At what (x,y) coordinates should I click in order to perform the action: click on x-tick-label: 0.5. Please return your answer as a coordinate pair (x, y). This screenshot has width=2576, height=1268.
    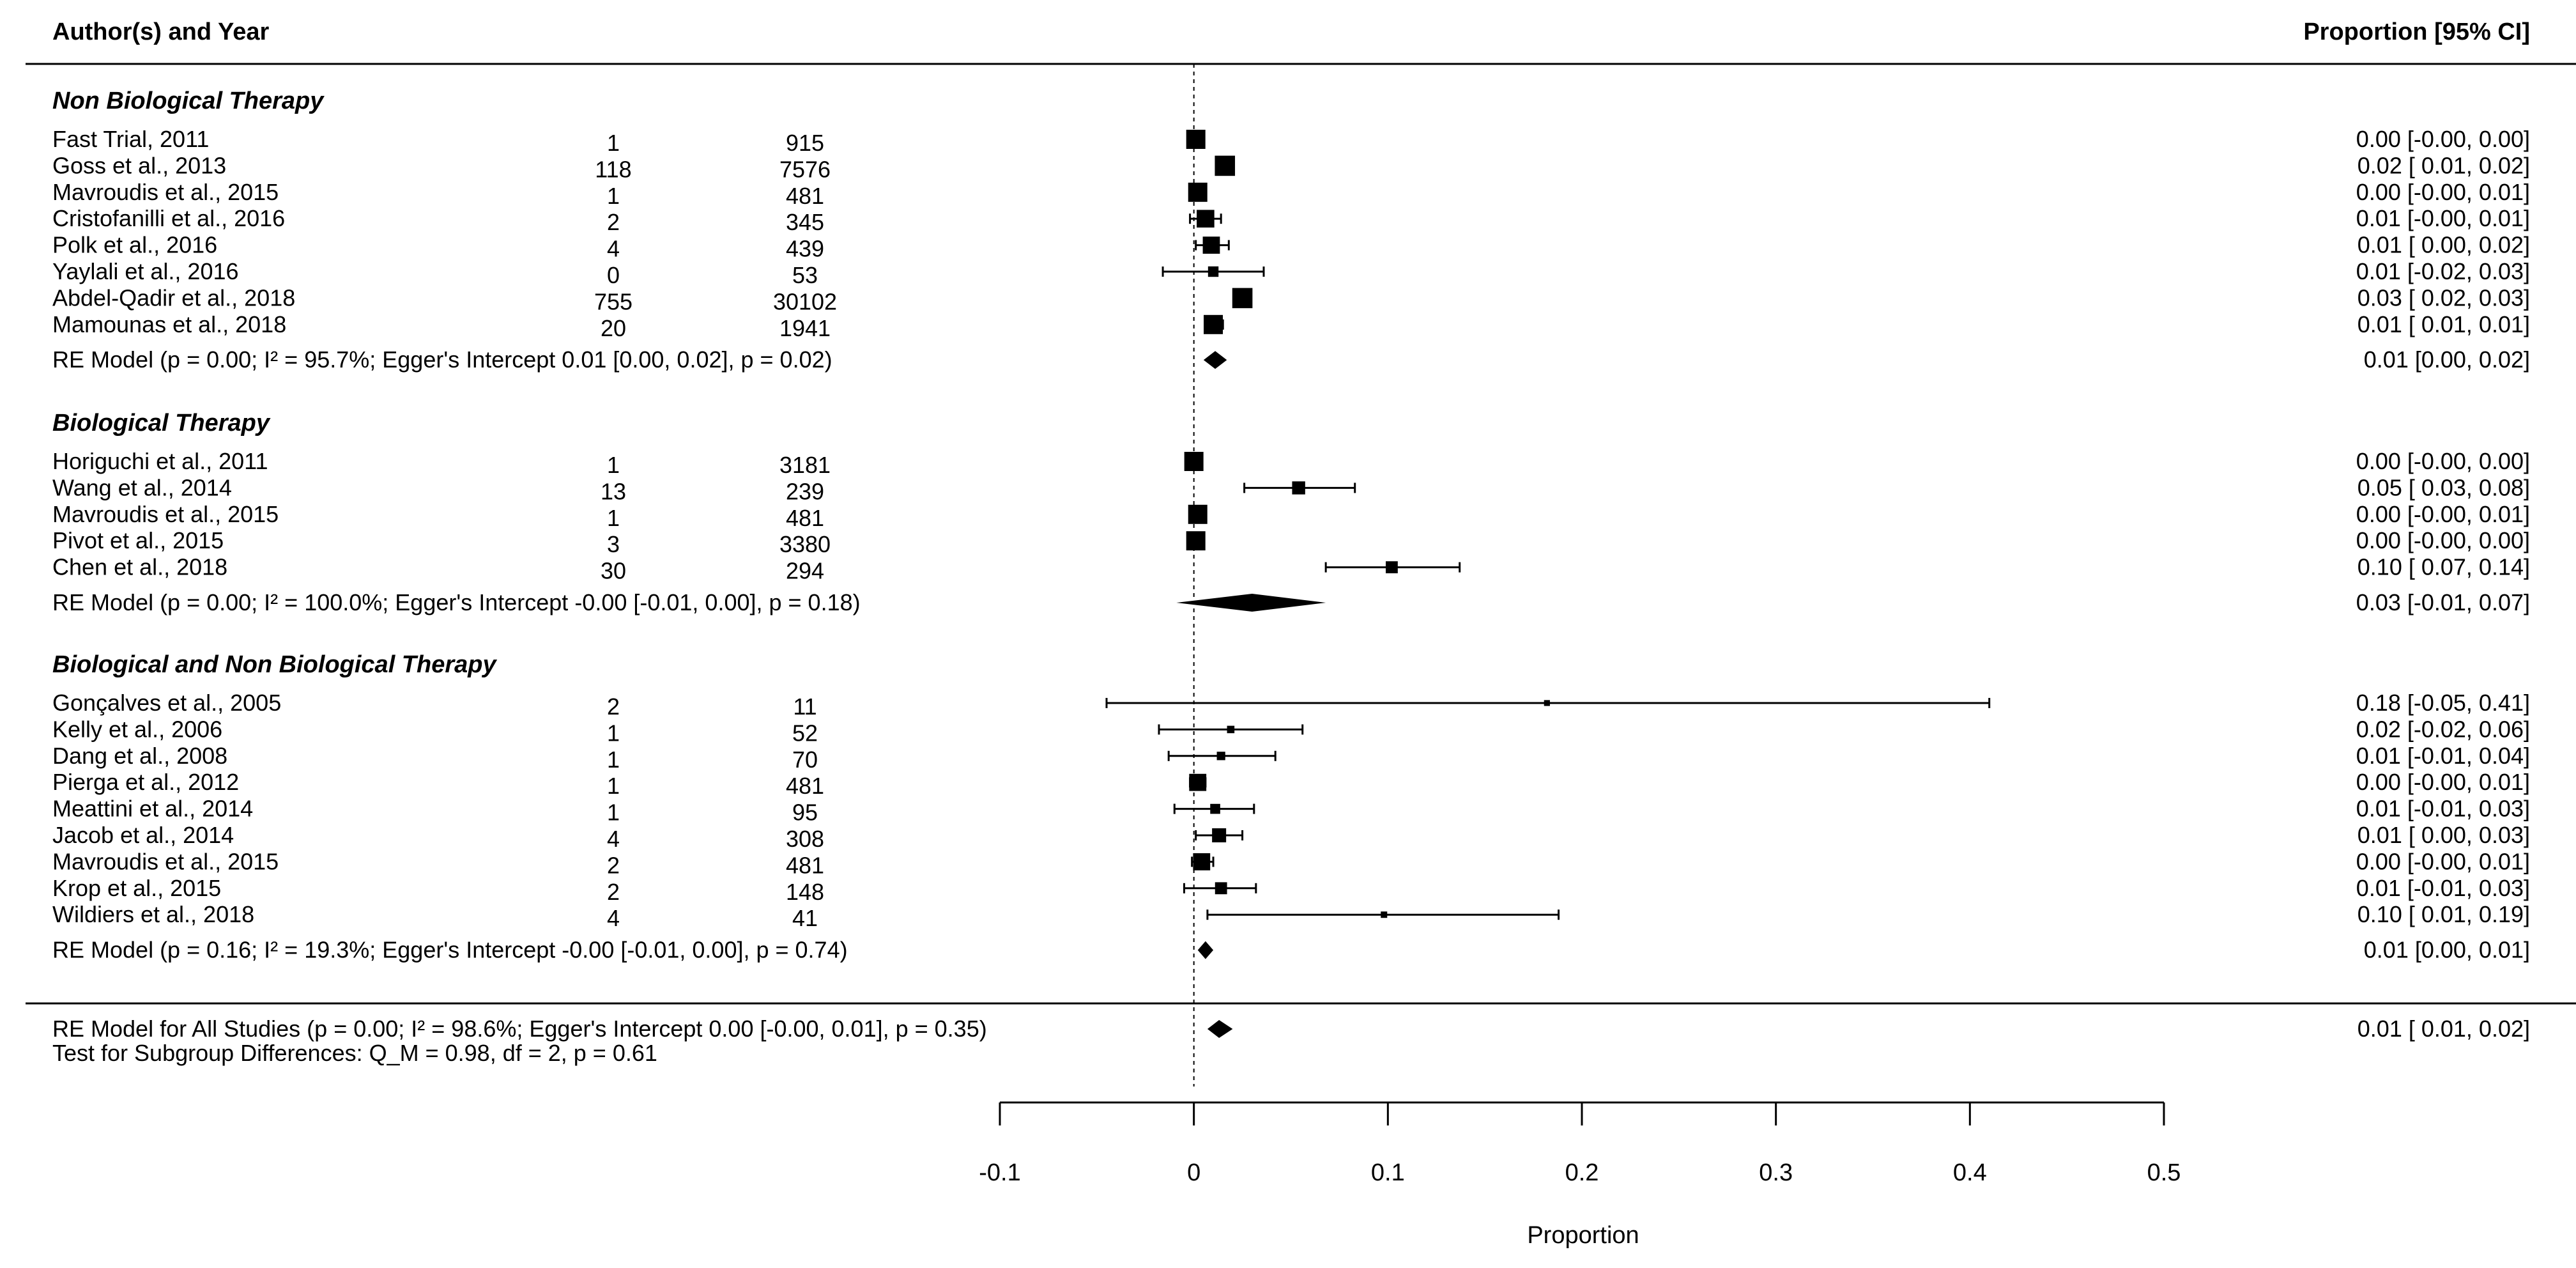
    Looking at the image, I should click on (2164, 1173).